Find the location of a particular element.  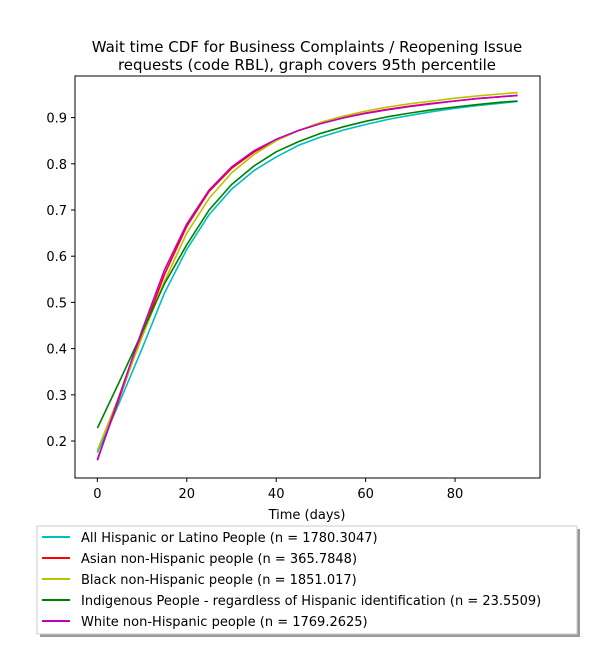

x-tick-label: 40 is located at coordinates (276, 494).